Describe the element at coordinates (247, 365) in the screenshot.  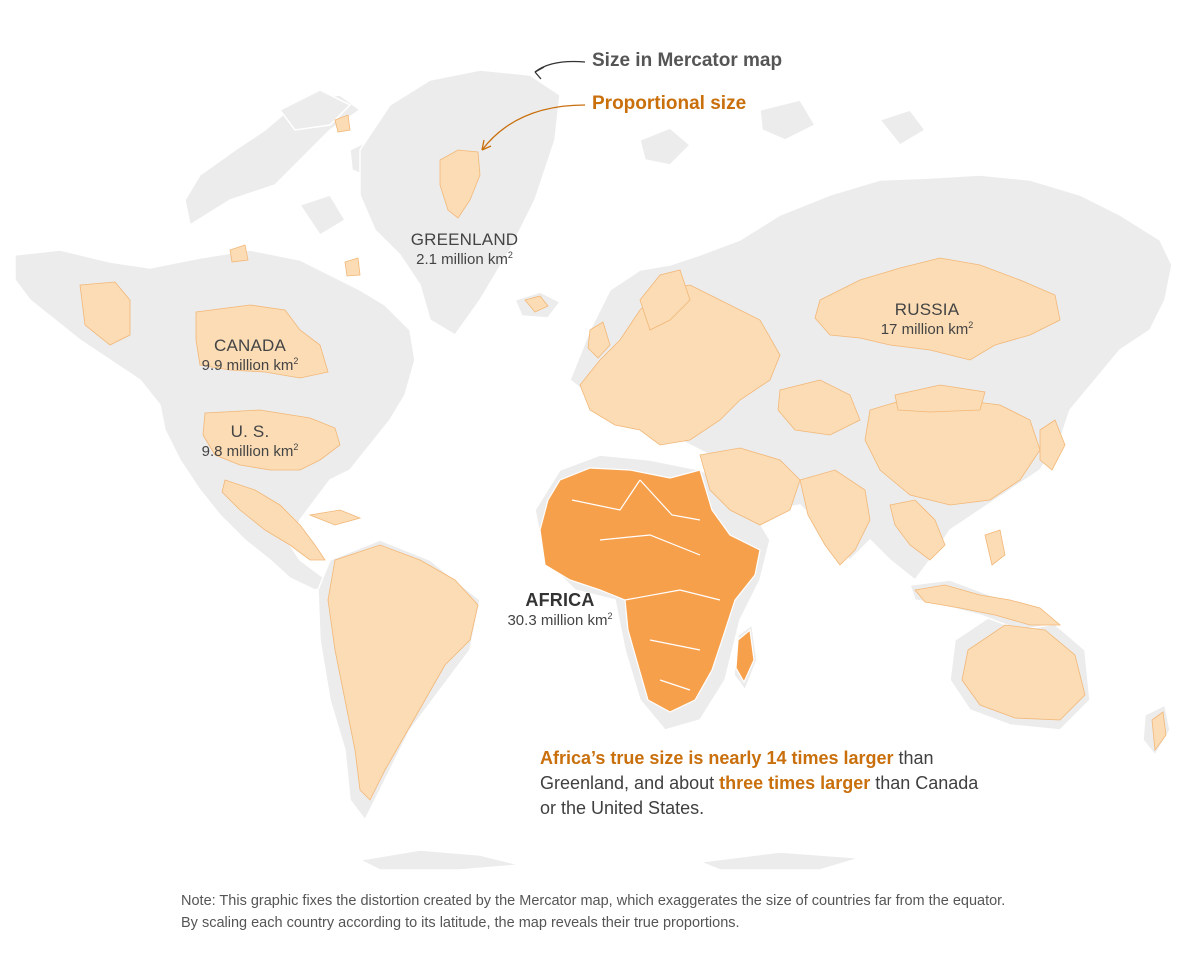
I see `country-area: 9.9 million km` at that location.